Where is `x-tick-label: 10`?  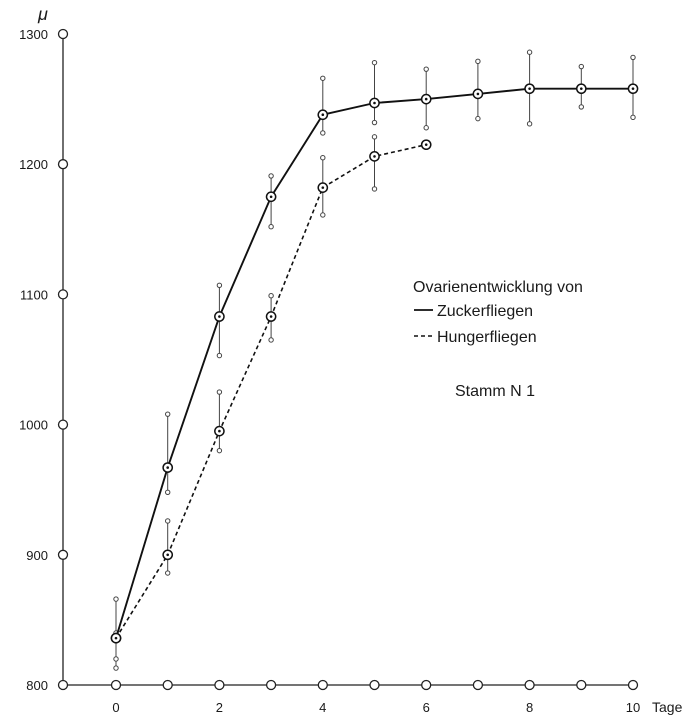
x-tick-label: 10 is located at coordinates (633, 707).